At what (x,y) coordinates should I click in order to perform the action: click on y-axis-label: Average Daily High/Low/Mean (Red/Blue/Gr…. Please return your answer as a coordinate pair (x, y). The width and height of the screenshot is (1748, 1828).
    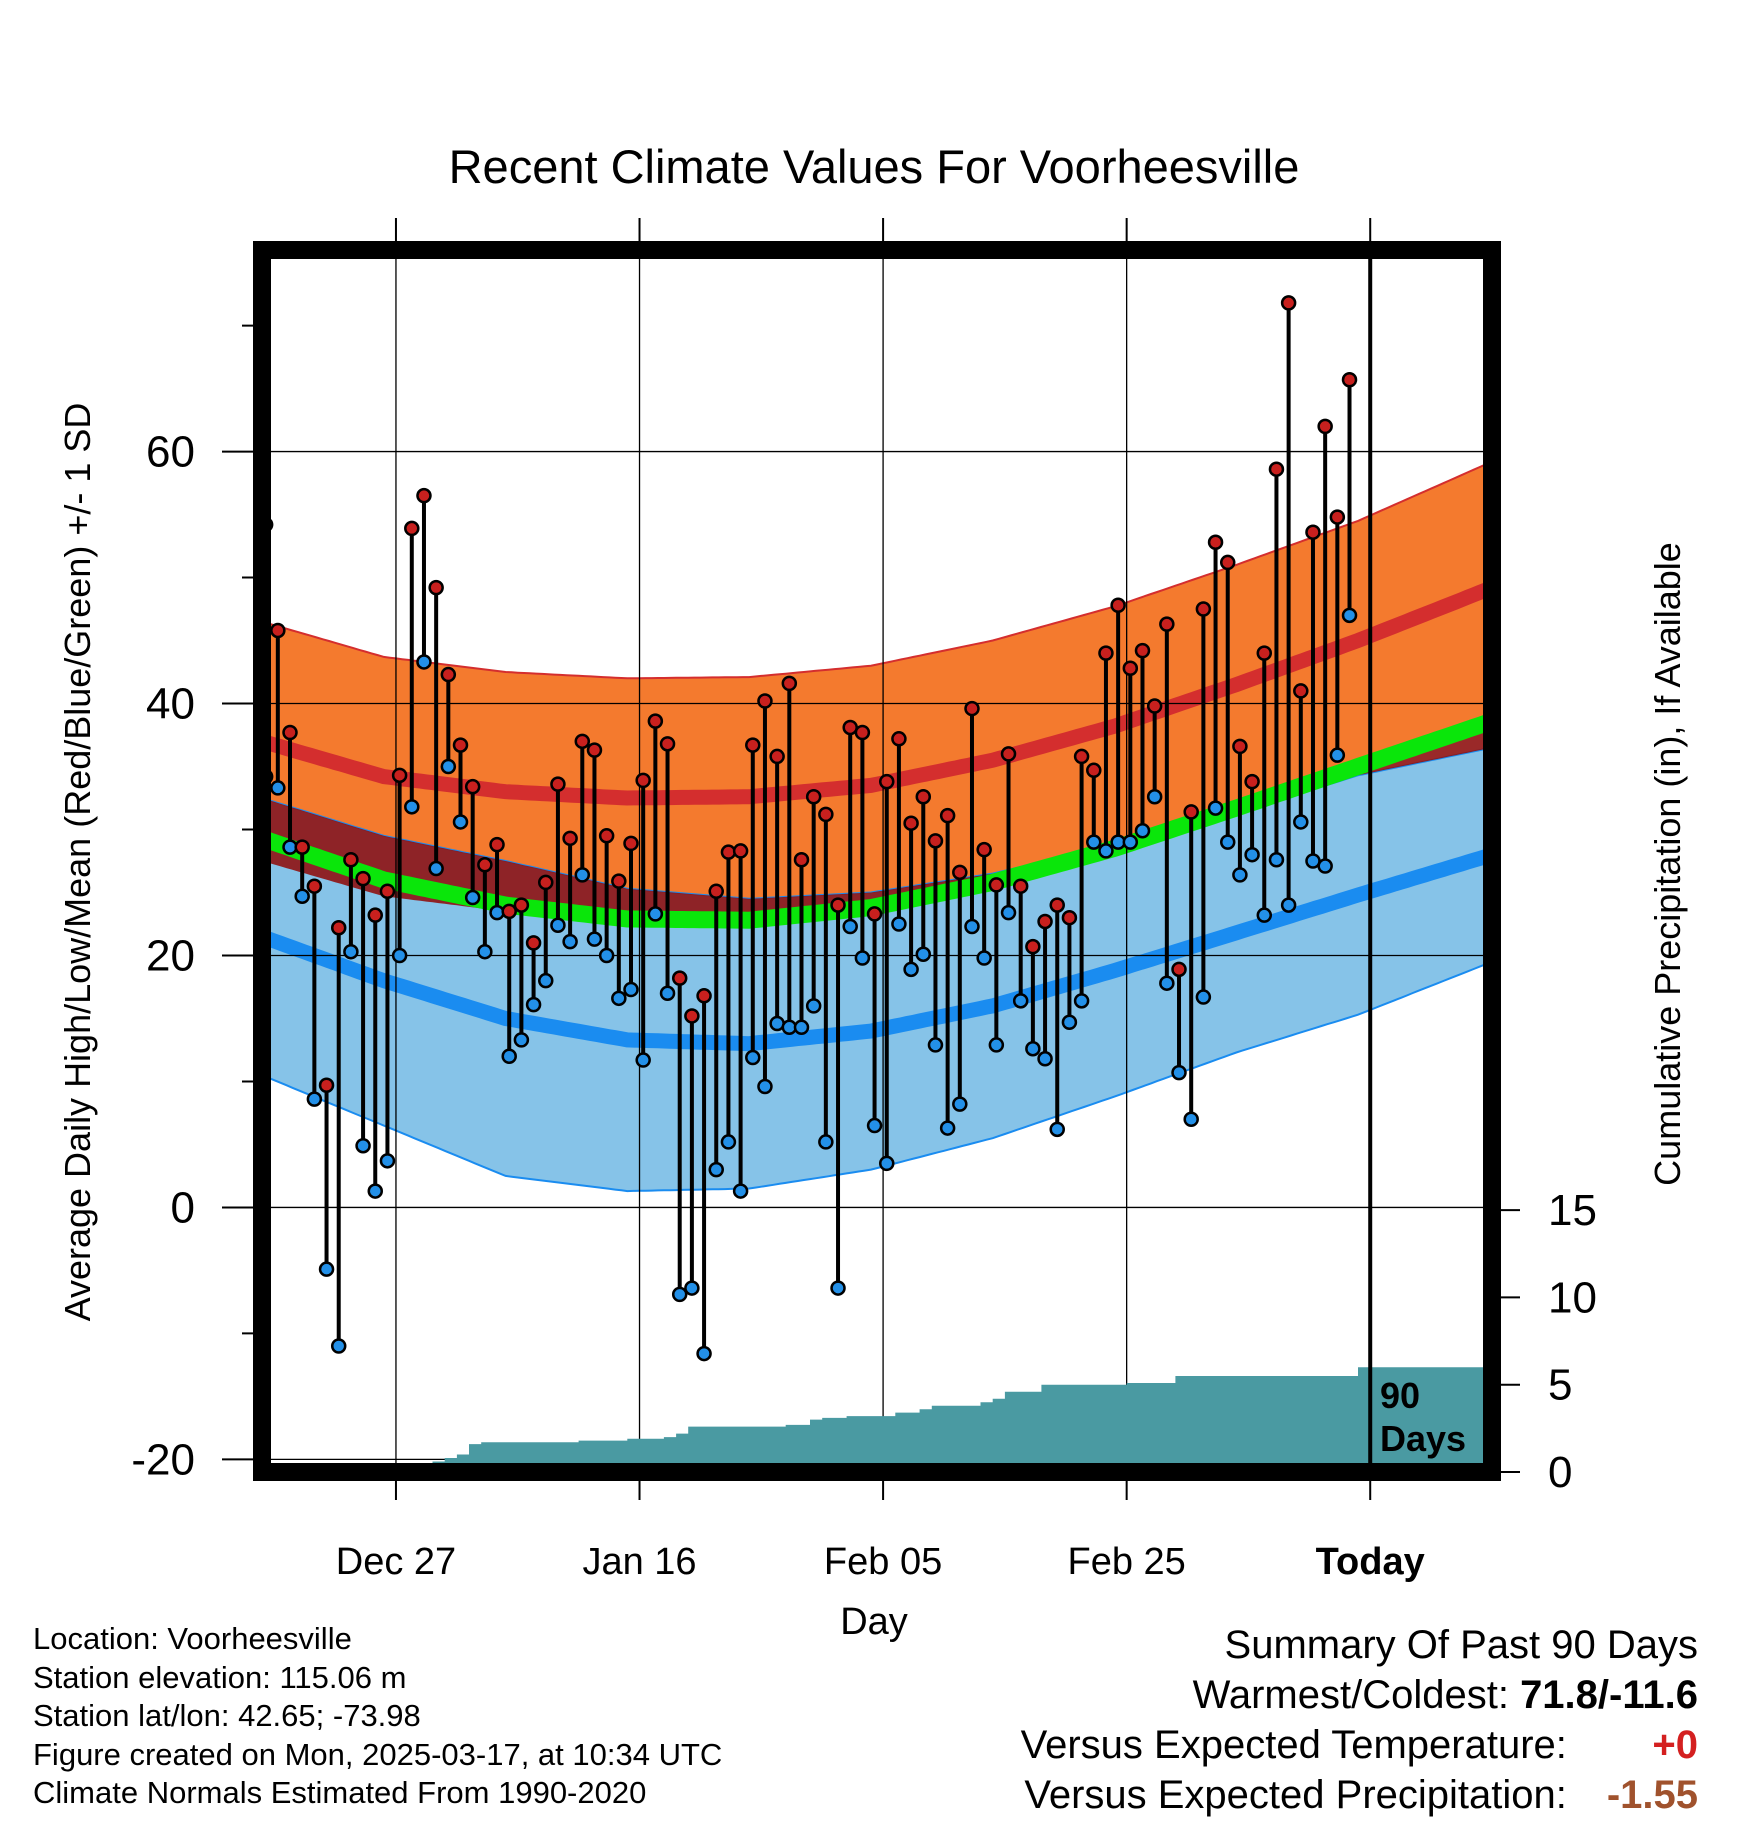
    Looking at the image, I should click on (77, 862).